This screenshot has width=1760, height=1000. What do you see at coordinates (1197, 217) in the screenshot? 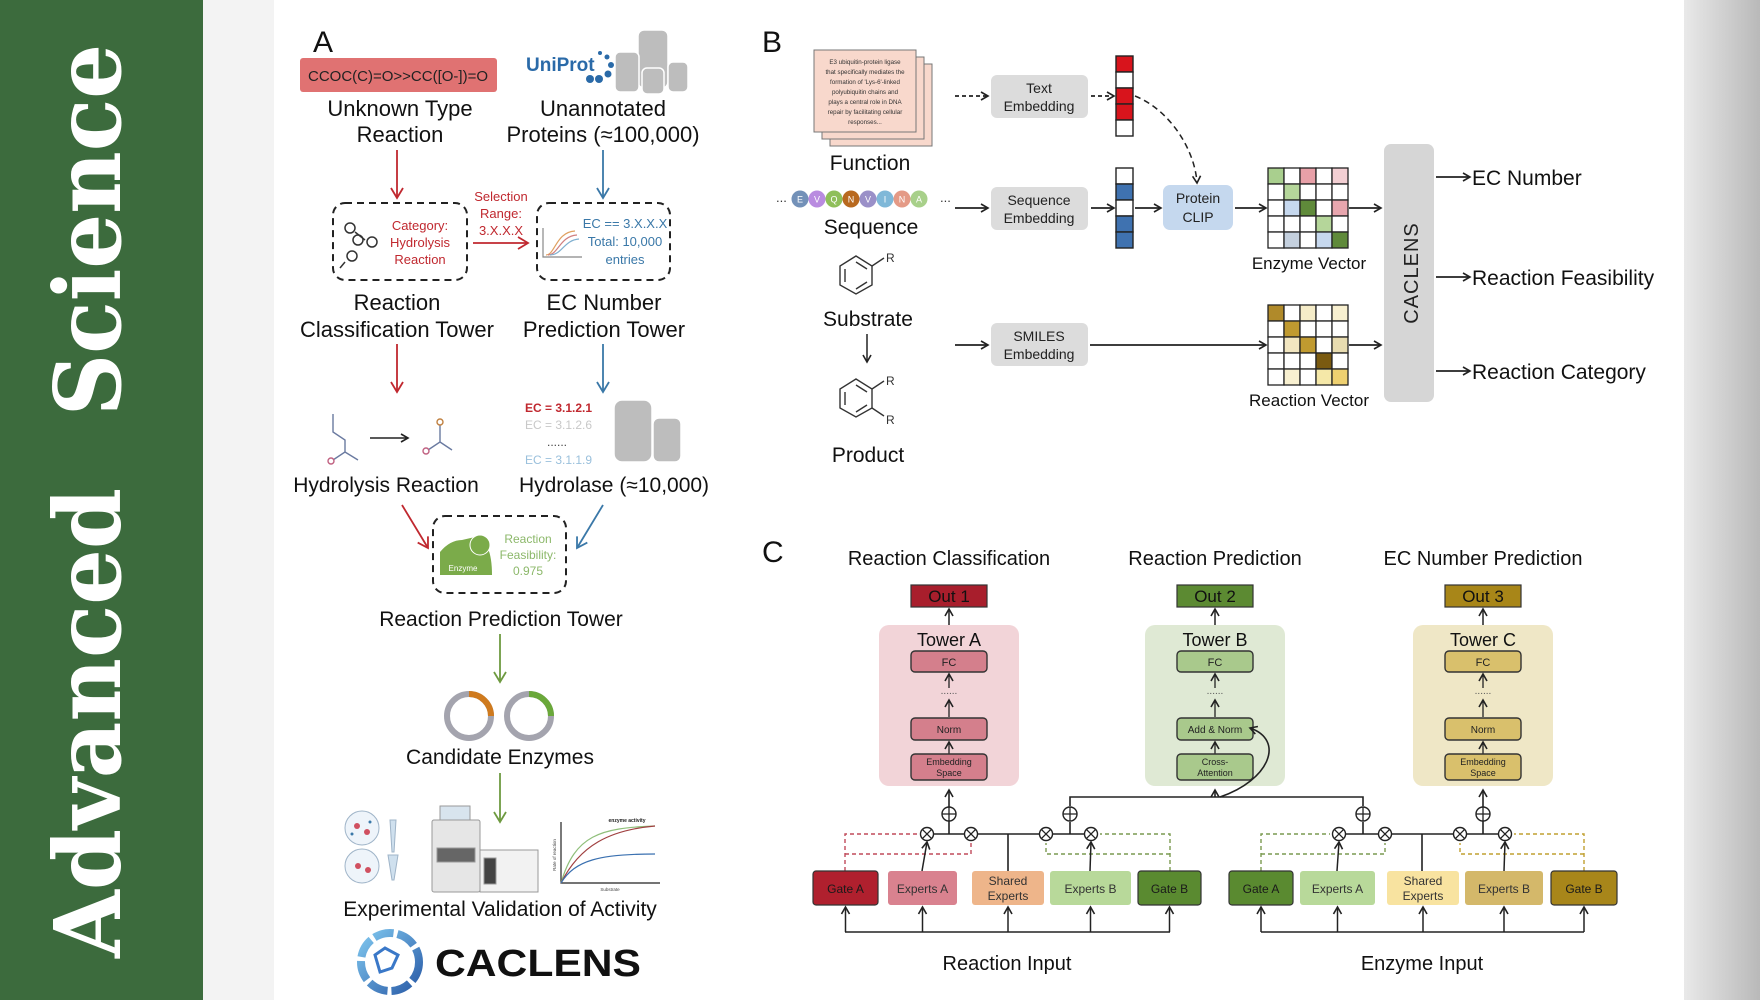
I see `protein-clip-line2: CLIP` at bounding box center [1197, 217].